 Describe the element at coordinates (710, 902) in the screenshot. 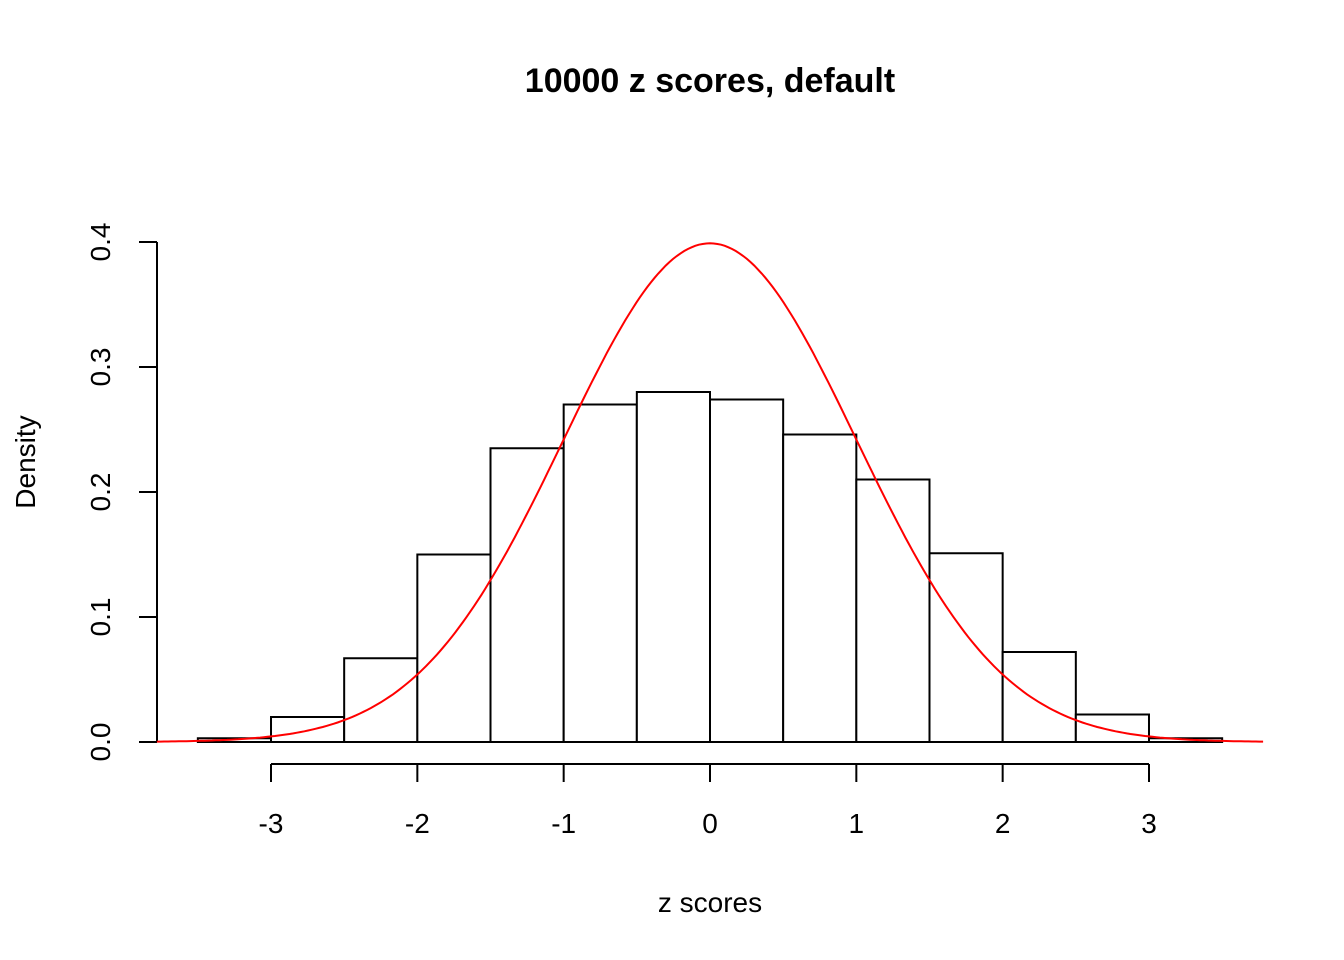

I see `x-axis-label: z scores` at that location.